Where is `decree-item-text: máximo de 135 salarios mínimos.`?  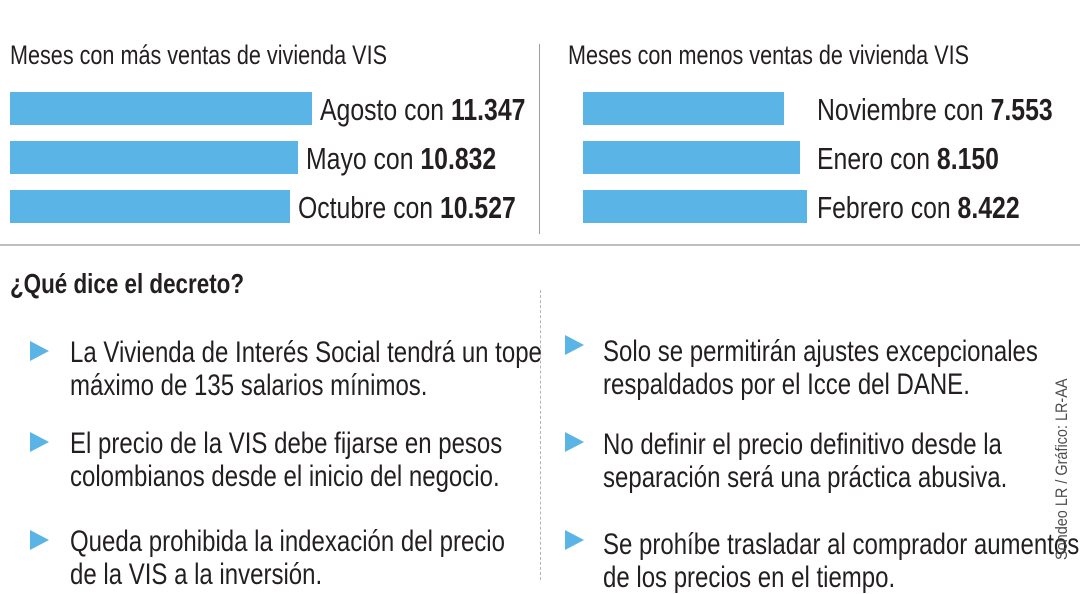
decree-item-text: máximo de 135 salarios mínimos. is located at coordinates (249, 385).